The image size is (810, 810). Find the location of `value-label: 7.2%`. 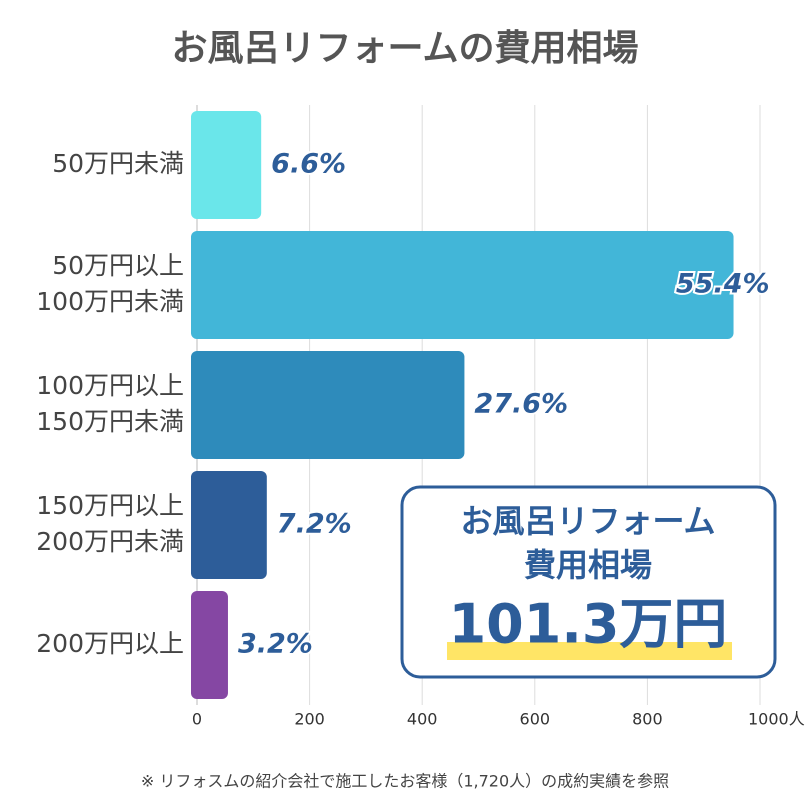

value-label: 7.2% is located at coordinates (314, 524).